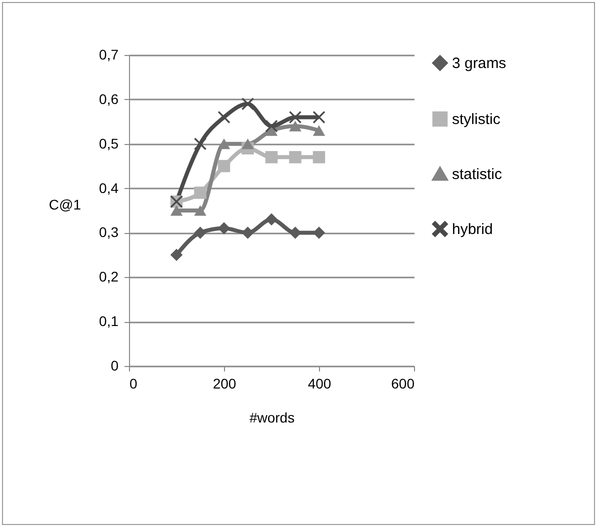  I want to click on x-tick-label: 600, so click(403, 384).